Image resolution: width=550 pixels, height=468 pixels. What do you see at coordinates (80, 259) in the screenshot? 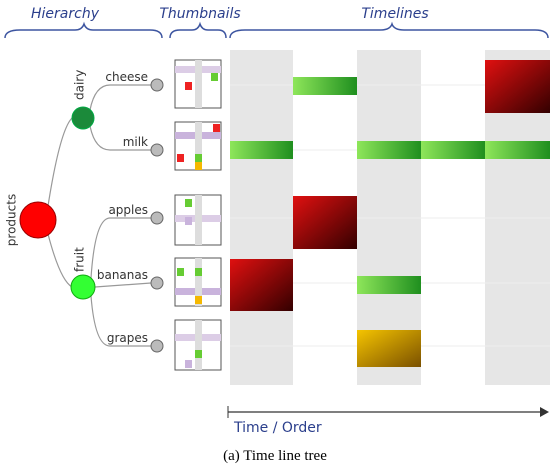
I see `node-label: fruit` at bounding box center [80, 259].